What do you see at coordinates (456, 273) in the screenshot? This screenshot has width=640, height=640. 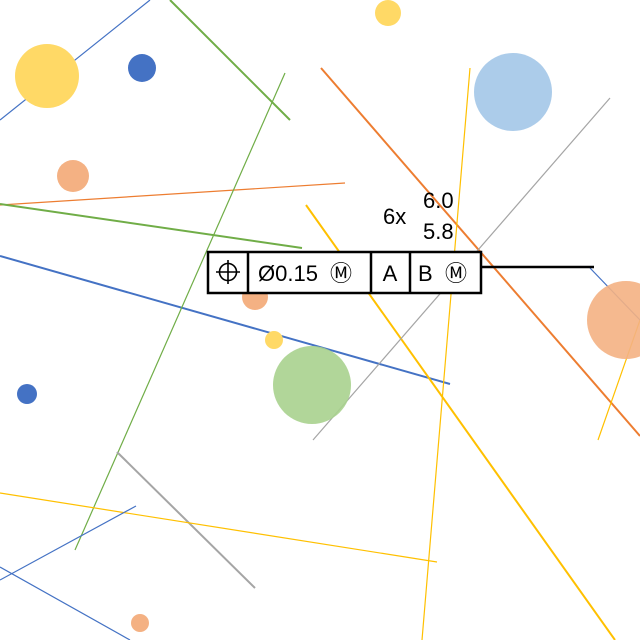 I see `fcf-datum-secondary-modifier: Ⓜ` at bounding box center [456, 273].